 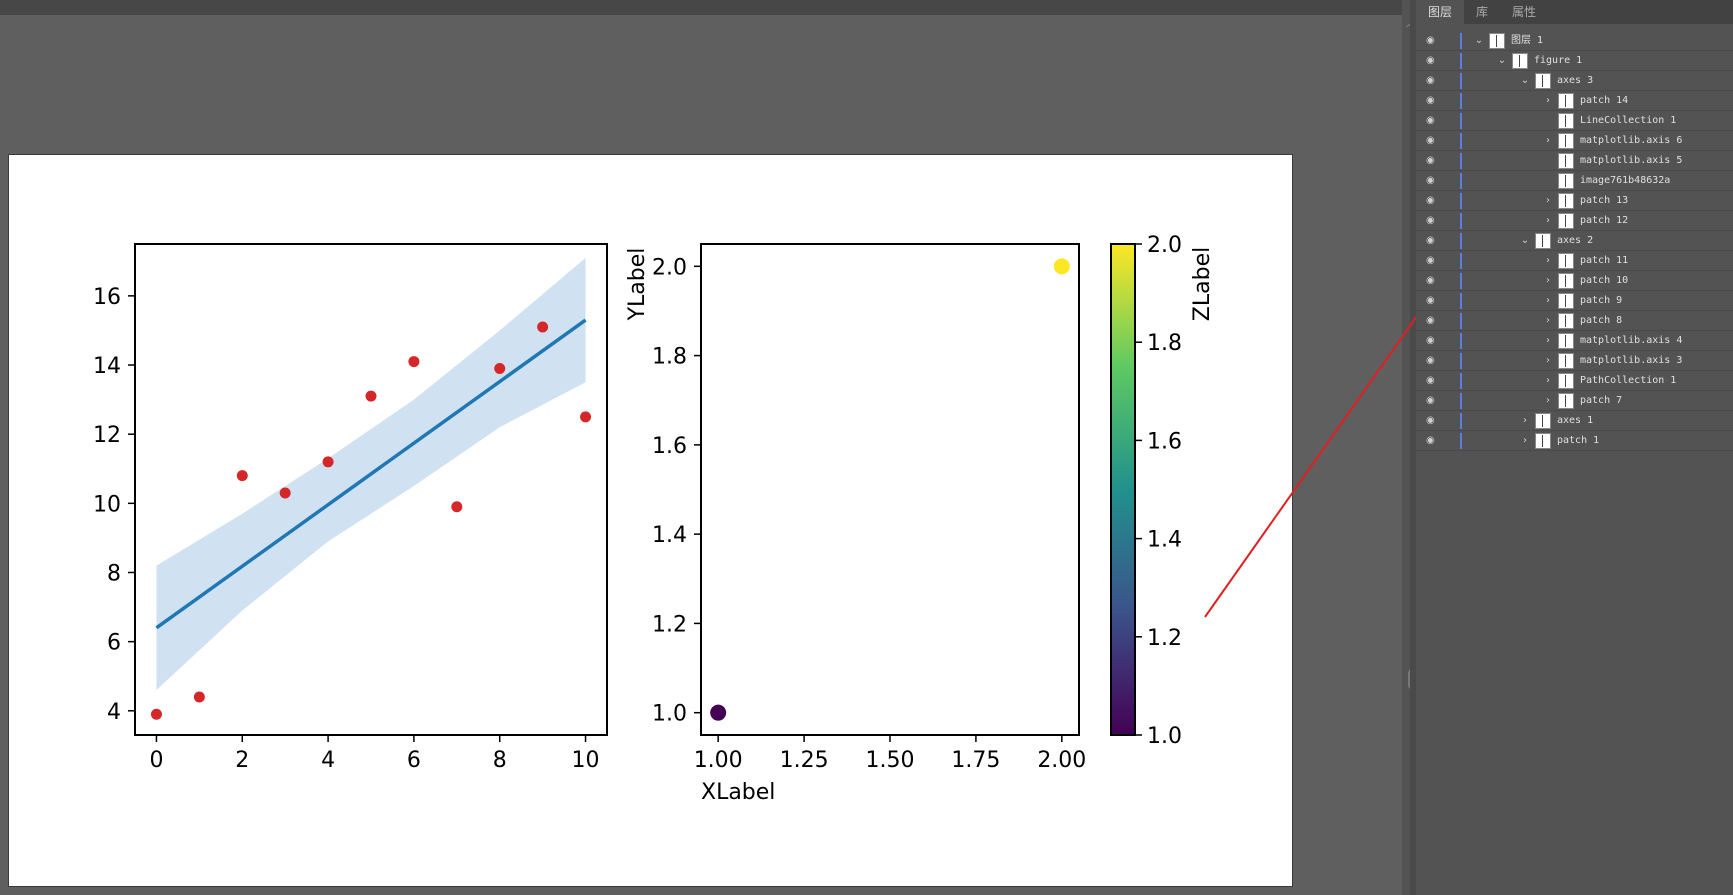 What do you see at coordinates (1574, 61) in the screenshot?
I see `layer-row: ◉ ⌄ figure 1` at bounding box center [1574, 61].